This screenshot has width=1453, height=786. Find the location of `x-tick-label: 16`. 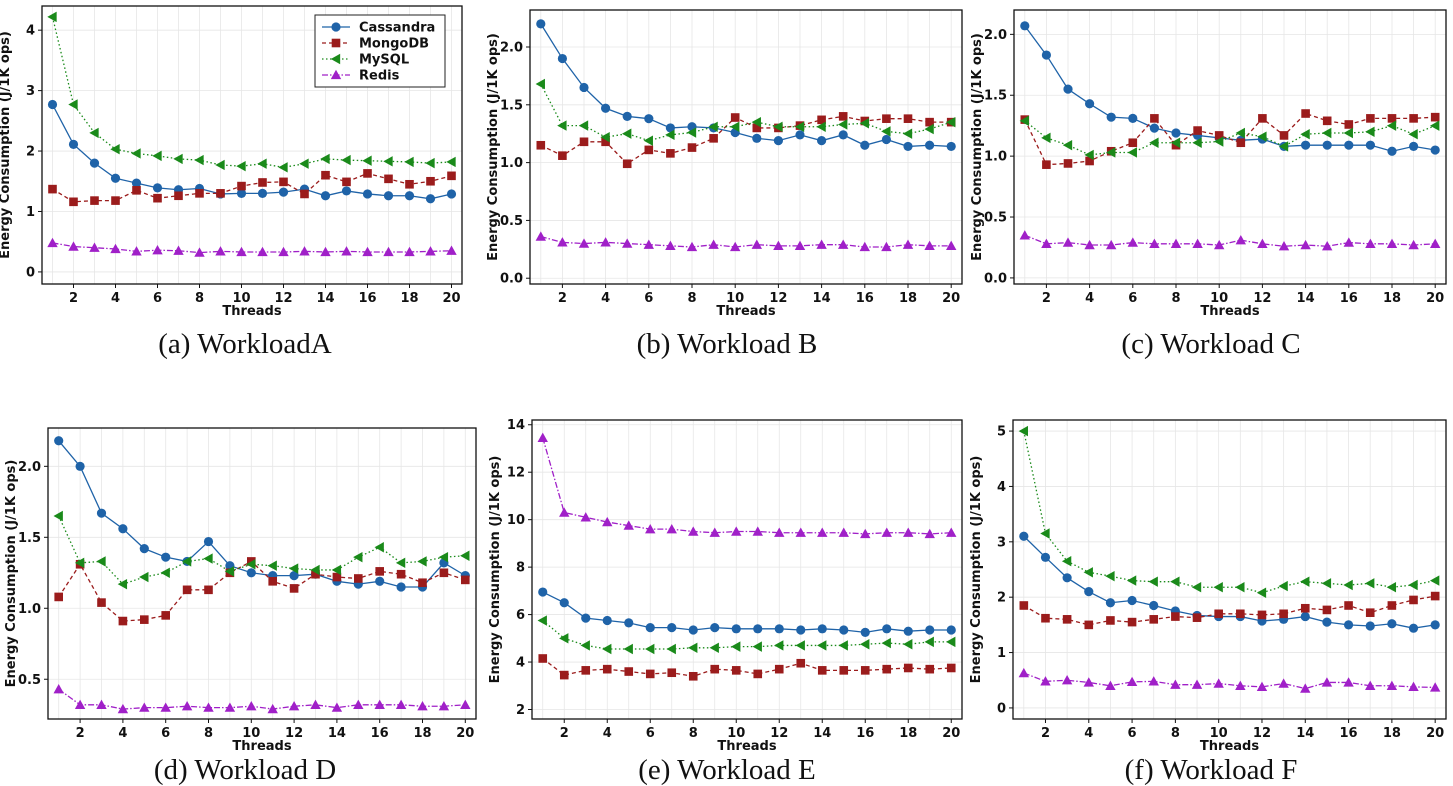

x-tick-label: 16 is located at coordinates (865, 733).